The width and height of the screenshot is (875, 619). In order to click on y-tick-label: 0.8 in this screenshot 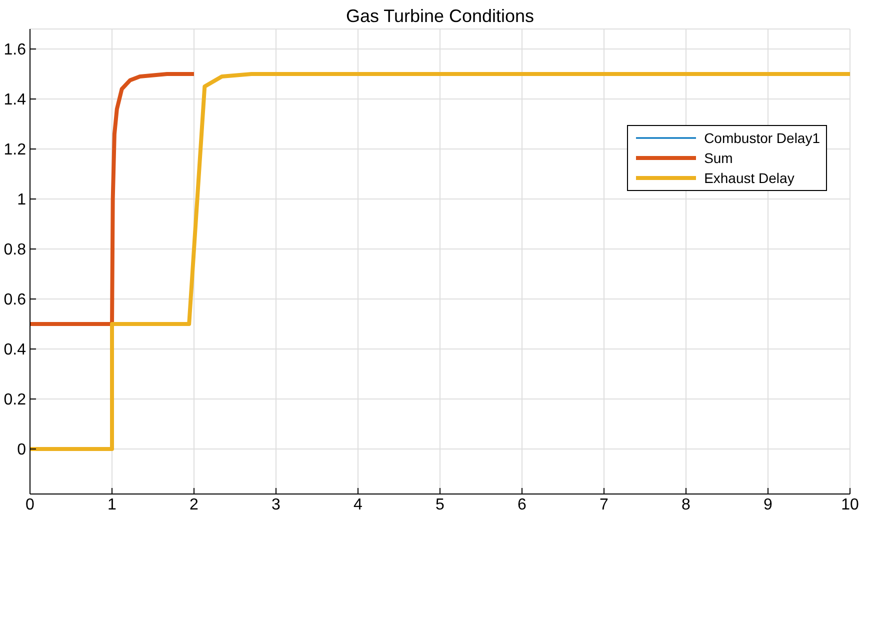, I will do `click(15, 250)`.